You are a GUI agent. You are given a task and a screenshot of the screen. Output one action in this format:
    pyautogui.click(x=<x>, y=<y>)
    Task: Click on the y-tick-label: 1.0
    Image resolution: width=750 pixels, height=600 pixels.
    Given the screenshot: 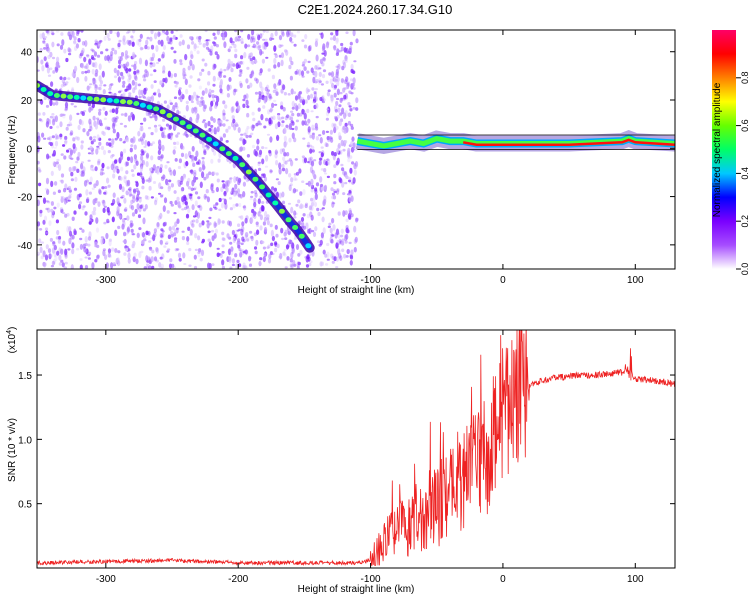 What is the action you would take?
    pyautogui.click(x=25, y=440)
    